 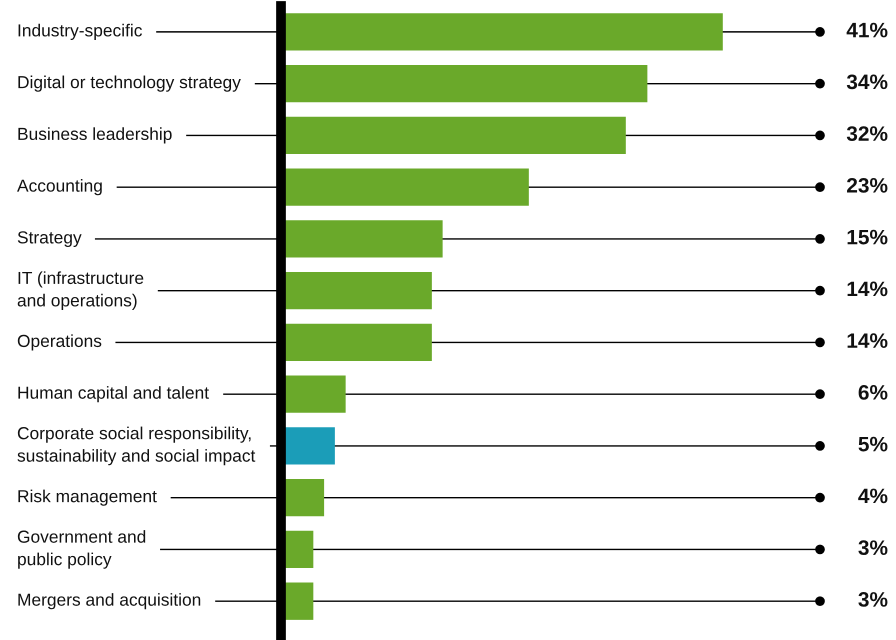 What do you see at coordinates (867, 134) in the screenshot?
I see `data-label: 32%` at bounding box center [867, 134].